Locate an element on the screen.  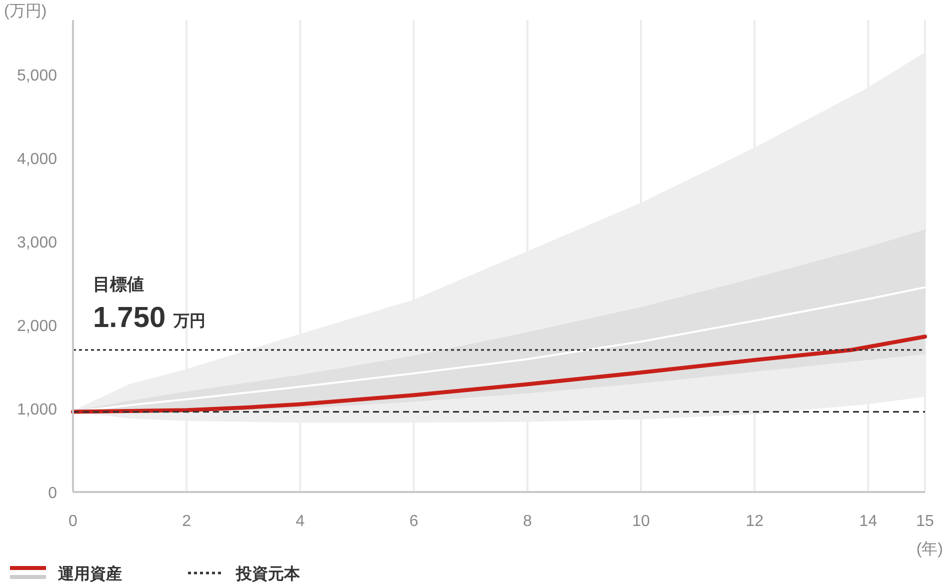
x-axis-title: (年) is located at coordinates (929, 549).